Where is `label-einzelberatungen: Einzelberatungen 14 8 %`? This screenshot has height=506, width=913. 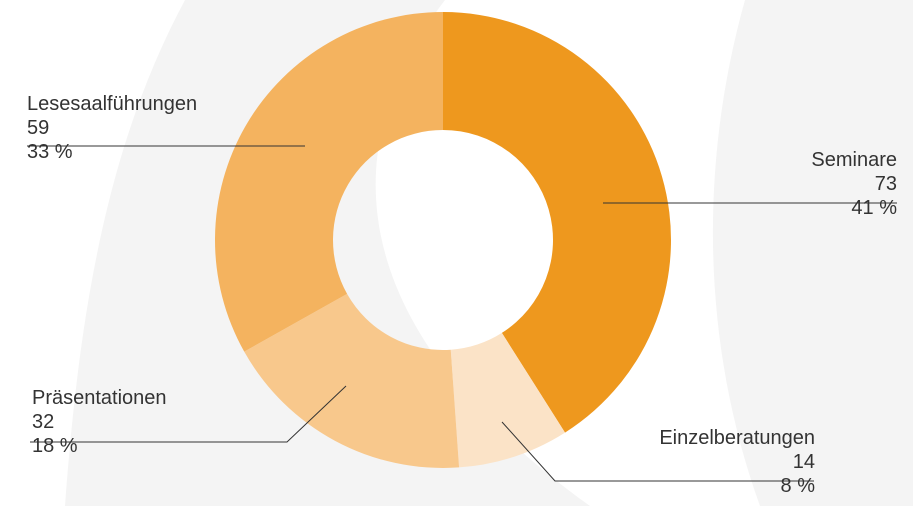
label-einzelberatungen: Einzelberatungen 14 8 % is located at coordinates (737, 462).